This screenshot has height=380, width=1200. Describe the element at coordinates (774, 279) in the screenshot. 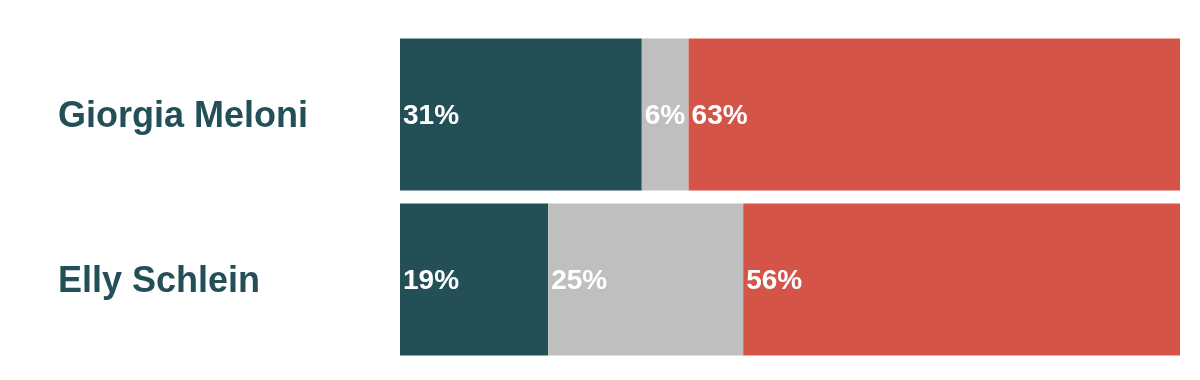

I see `data-label: 56%` at that location.